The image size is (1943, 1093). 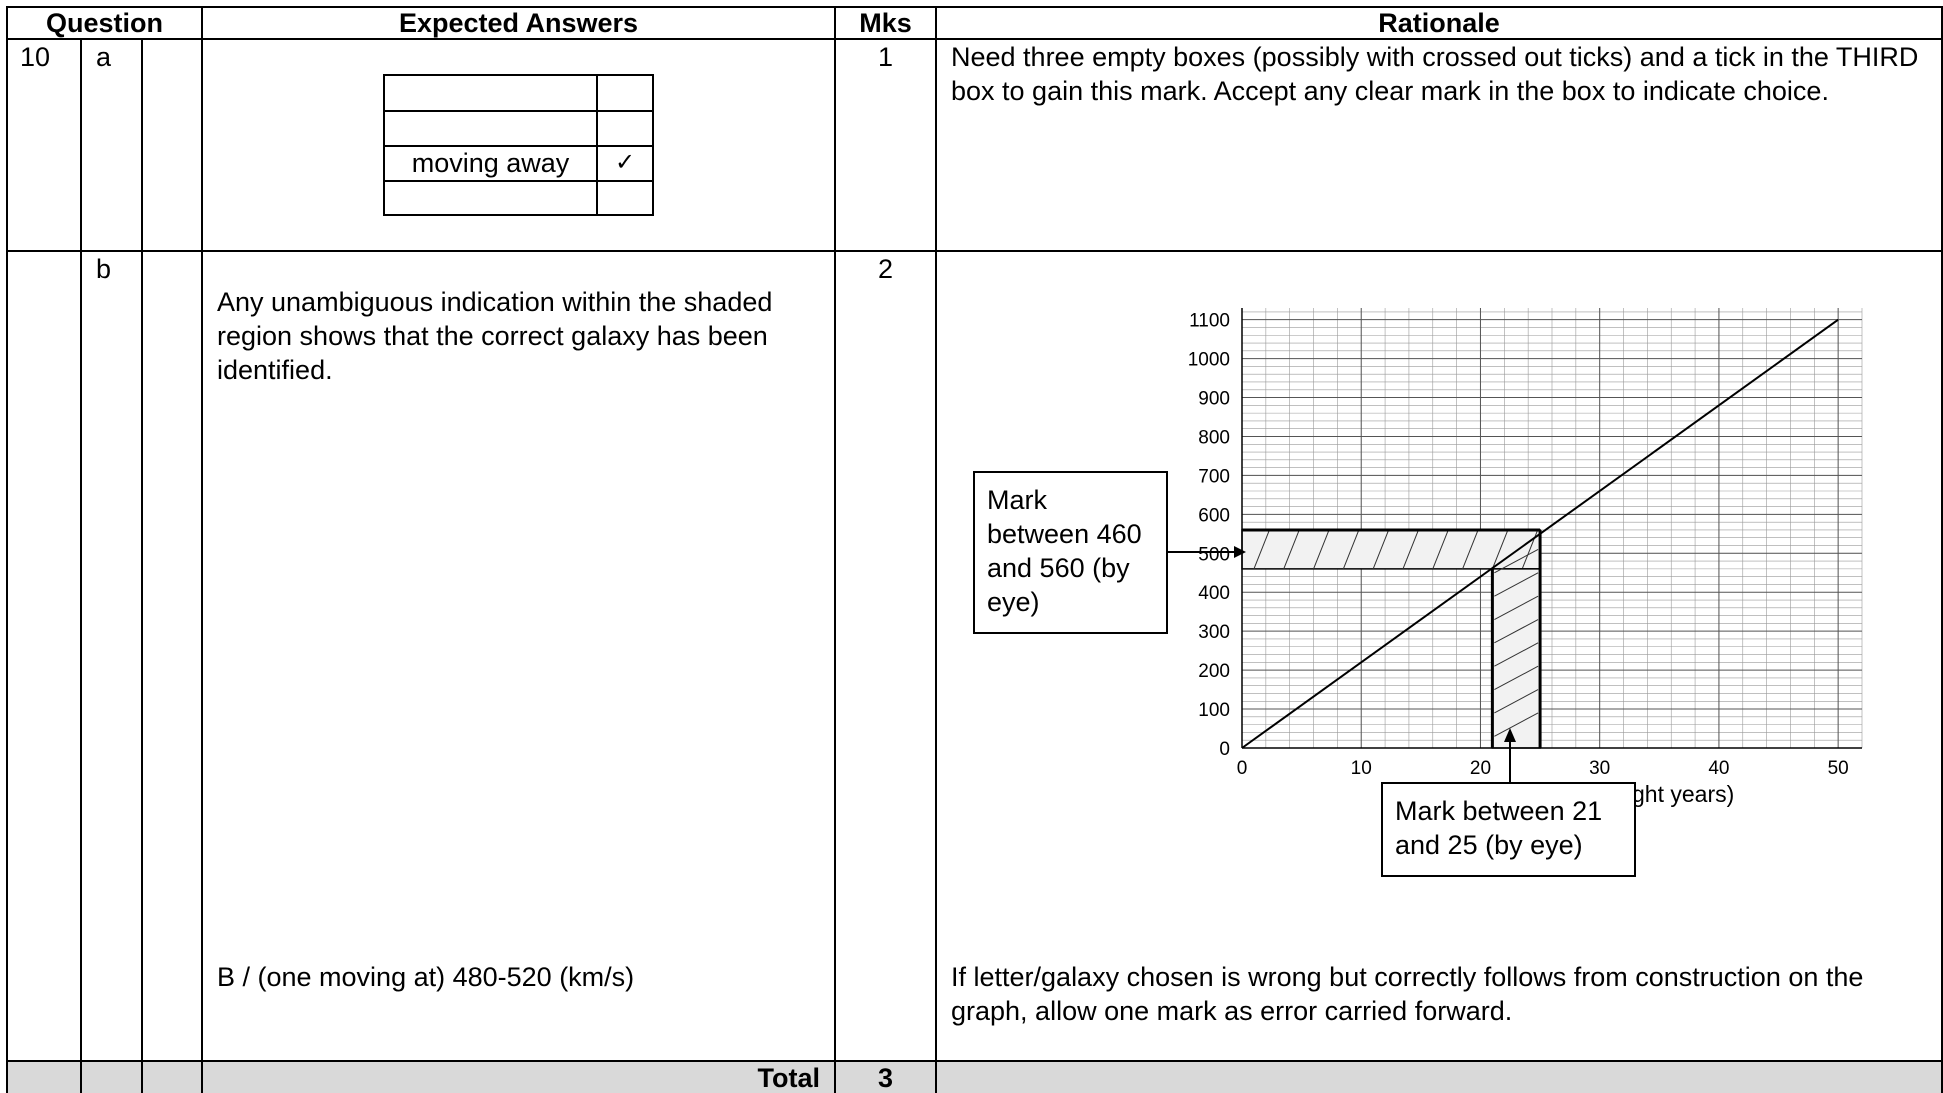 I want to click on graph-y-tick-labels: 0 100 200 300 400 500 600 700 800 900 1000 1100, so click(x=1209, y=535).